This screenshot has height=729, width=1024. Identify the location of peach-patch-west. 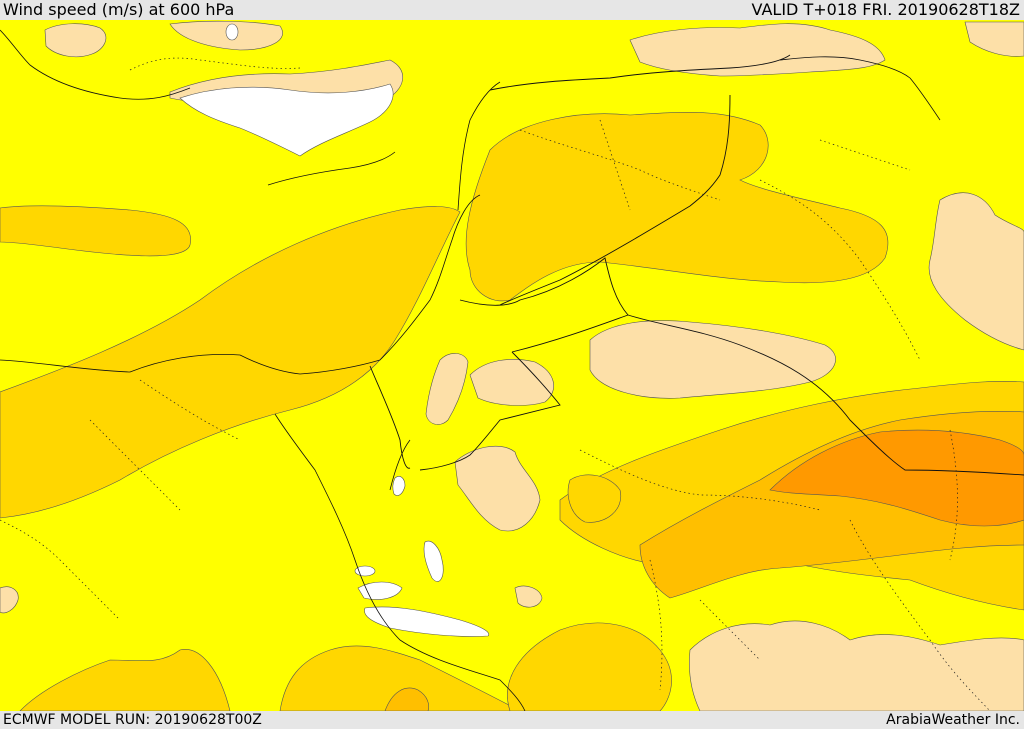
(9, 600).